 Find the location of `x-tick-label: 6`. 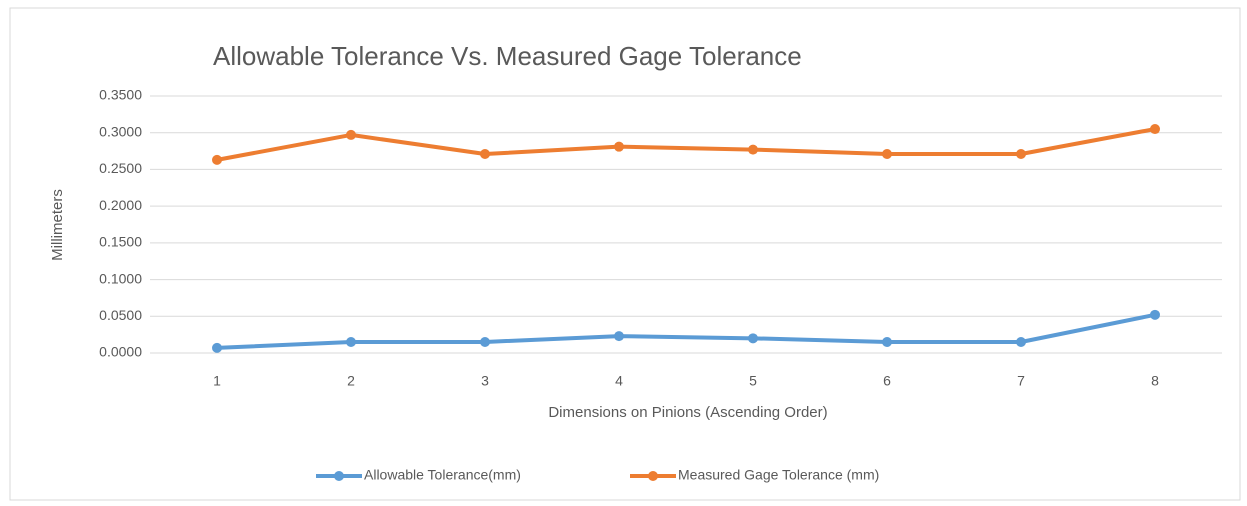

x-tick-label: 6 is located at coordinates (887, 381).